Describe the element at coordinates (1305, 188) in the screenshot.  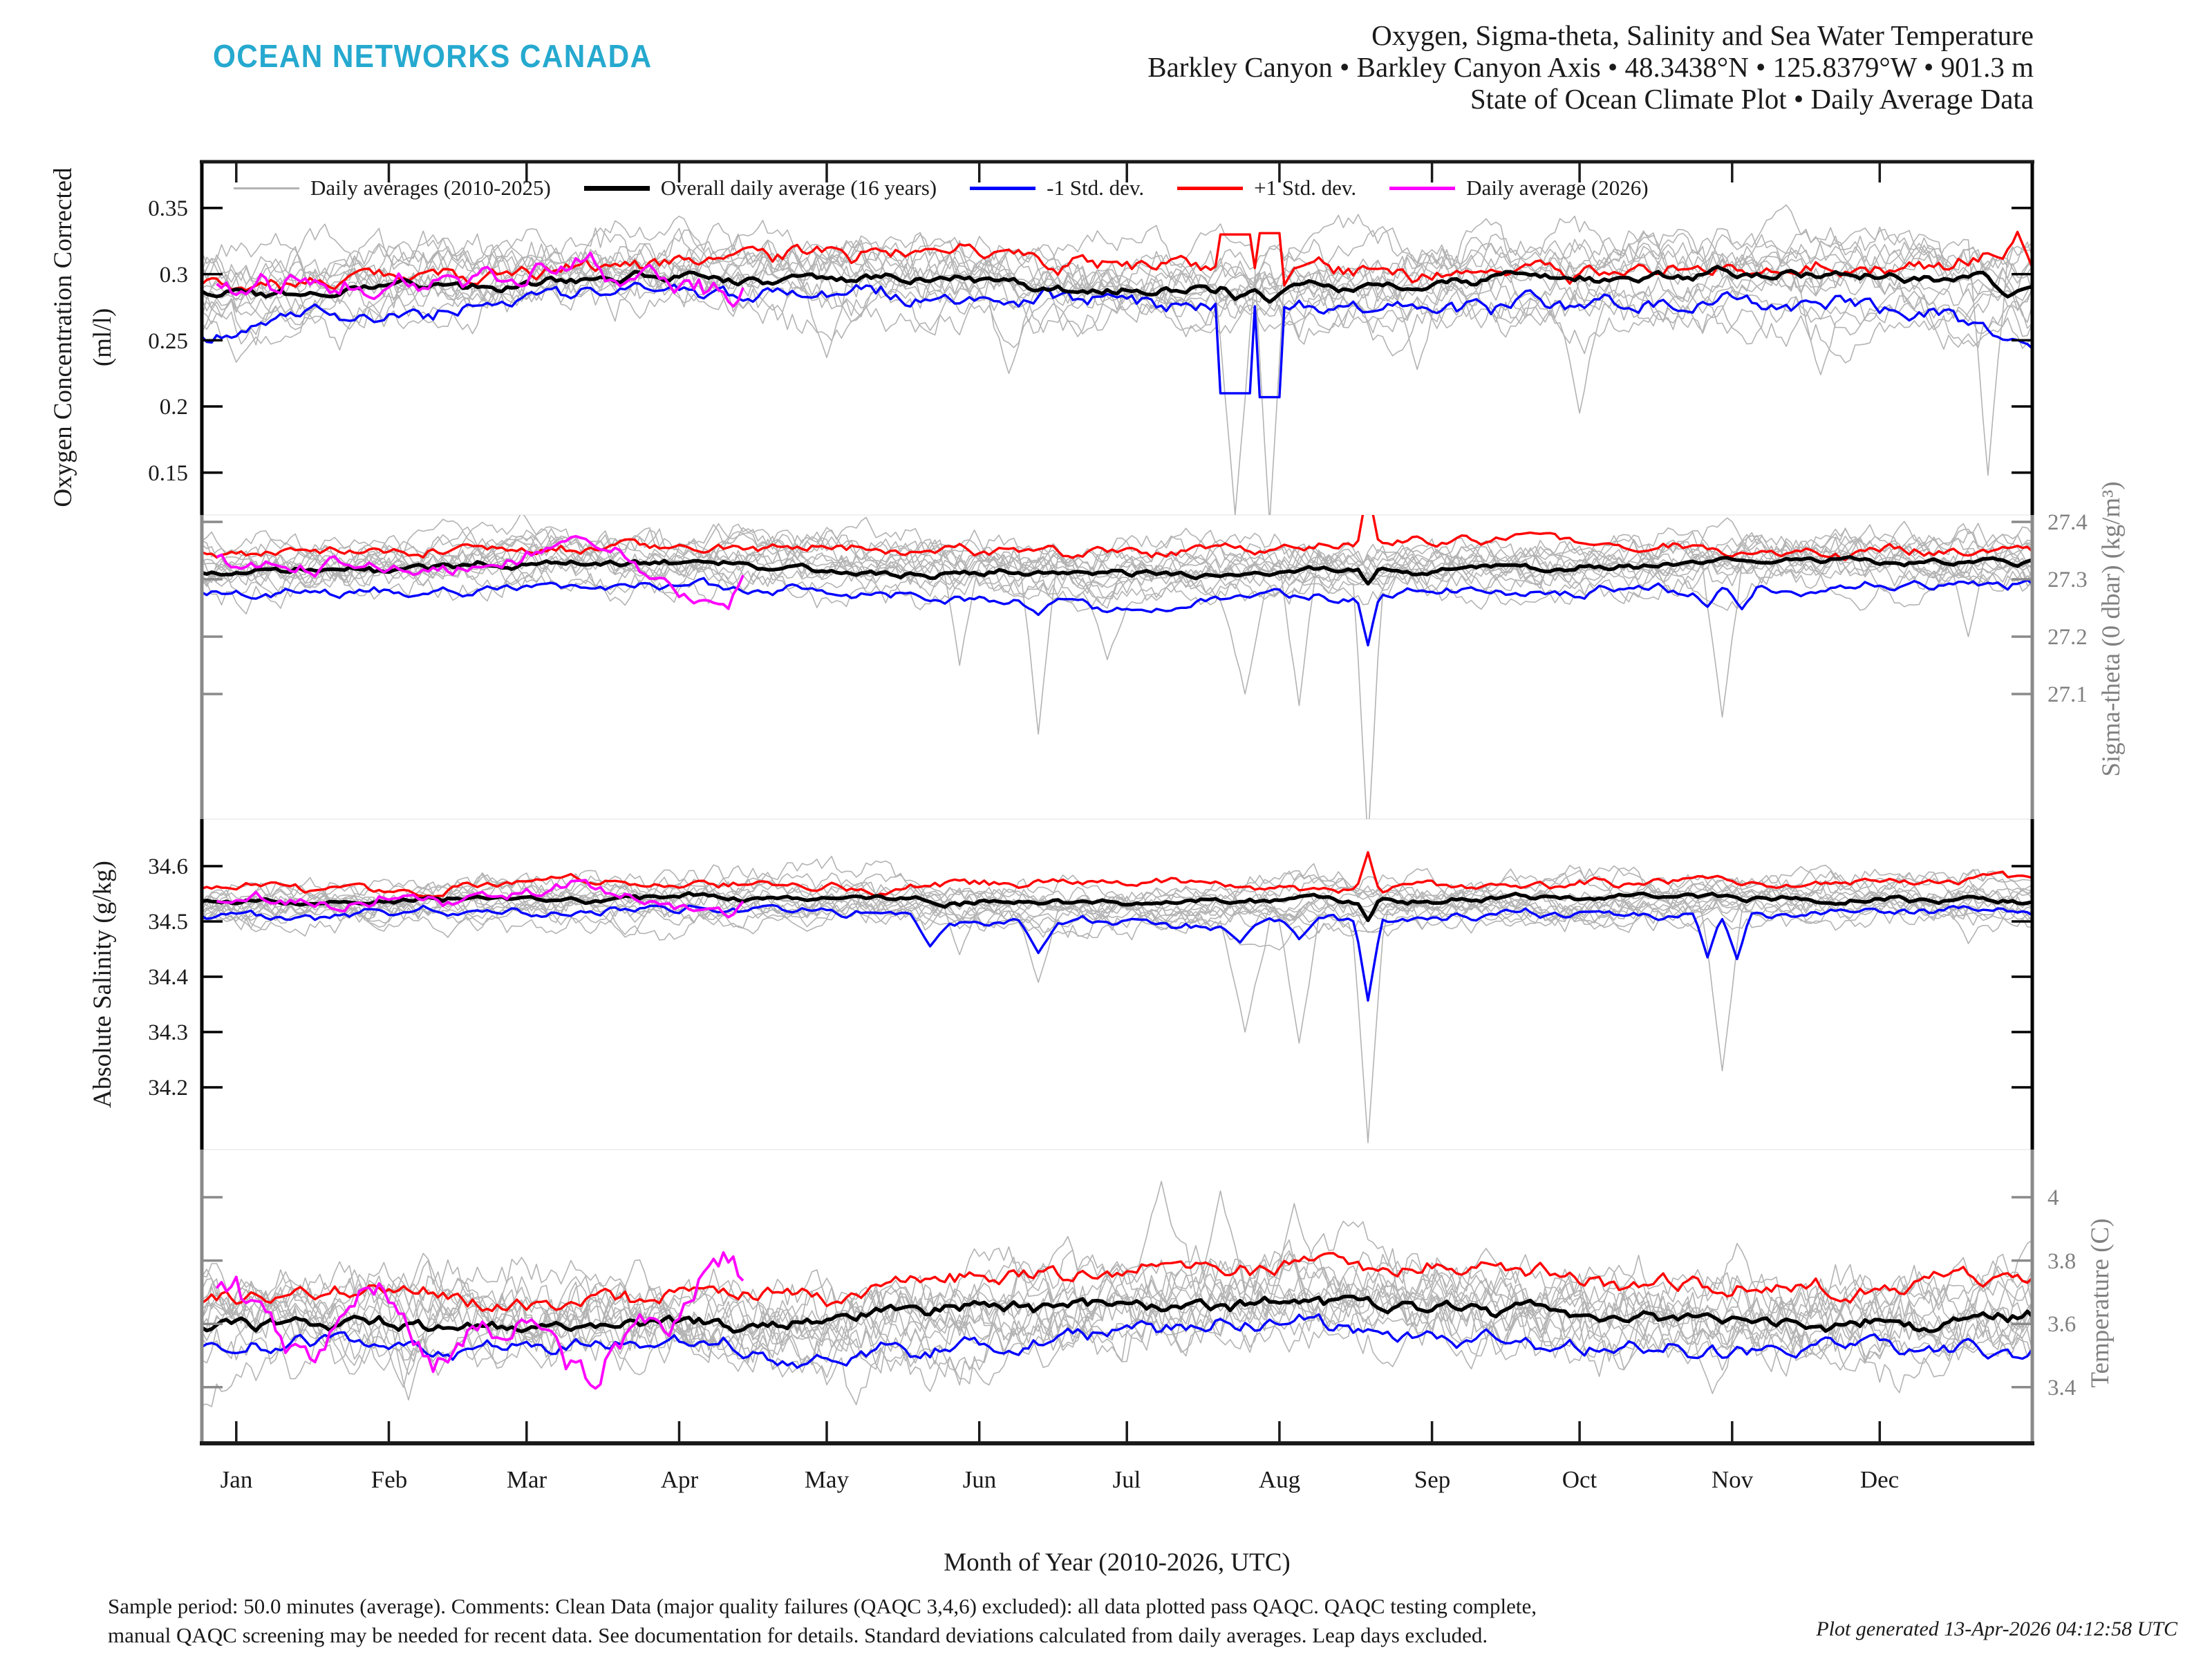
I see `legend-label: +1 Std. dev.` at that location.